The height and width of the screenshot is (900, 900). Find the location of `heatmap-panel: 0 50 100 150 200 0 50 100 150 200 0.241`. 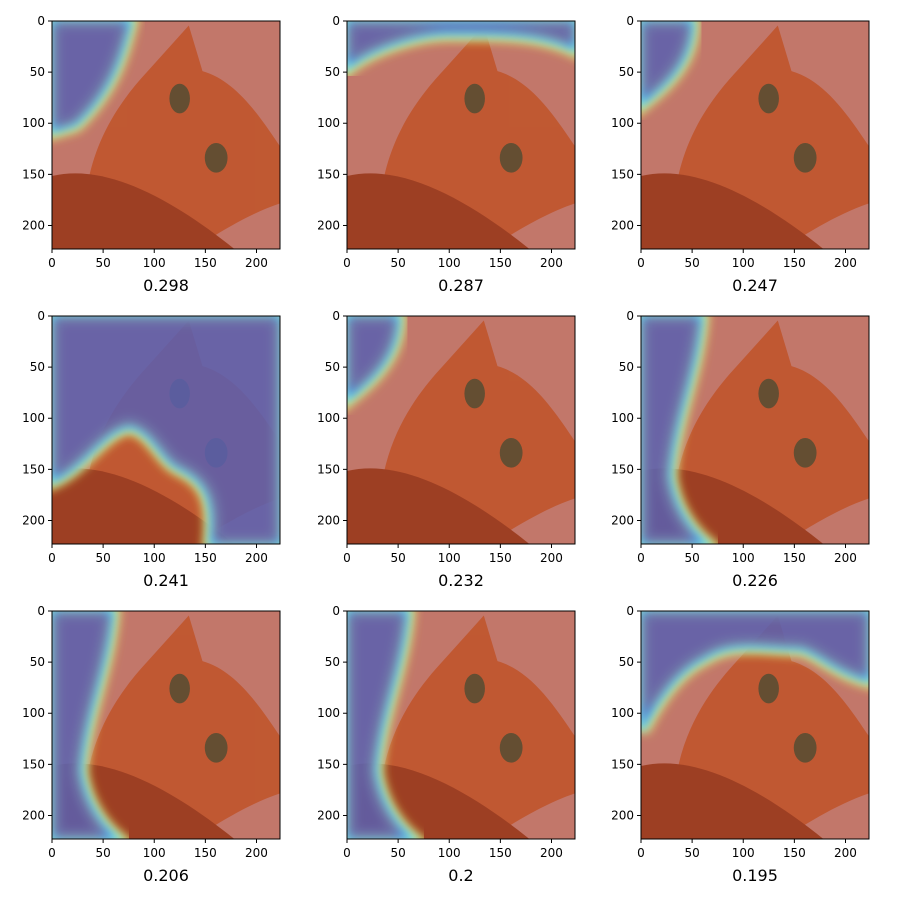

heatmap-panel: 0 50 100 150 200 0 50 100 150 200 0.241 is located at coordinates (151, 449).